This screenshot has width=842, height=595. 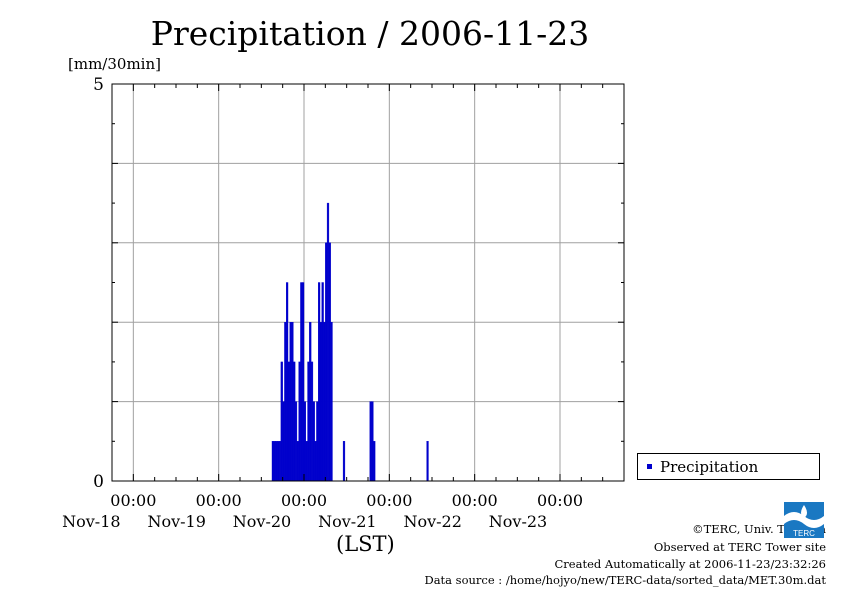 What do you see at coordinates (176, 521) in the screenshot?
I see `x-tick-label-date: Nov-19` at bounding box center [176, 521].